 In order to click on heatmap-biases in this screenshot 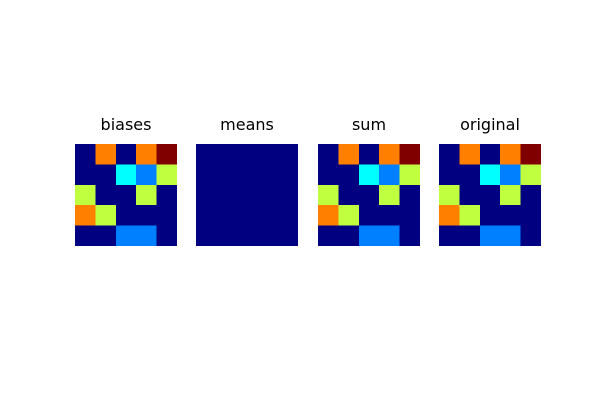, I will do `click(126, 195)`.